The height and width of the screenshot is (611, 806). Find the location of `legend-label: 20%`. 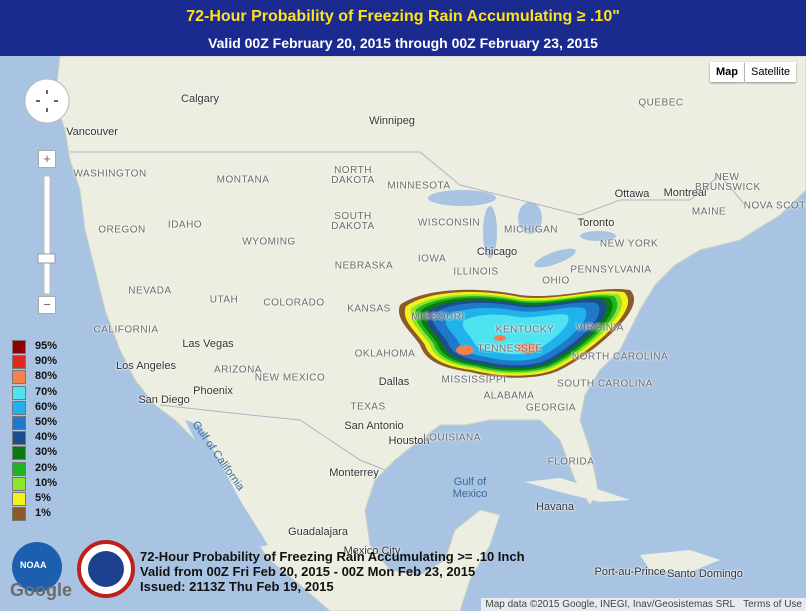

legend-label: 20% is located at coordinates (46, 467).